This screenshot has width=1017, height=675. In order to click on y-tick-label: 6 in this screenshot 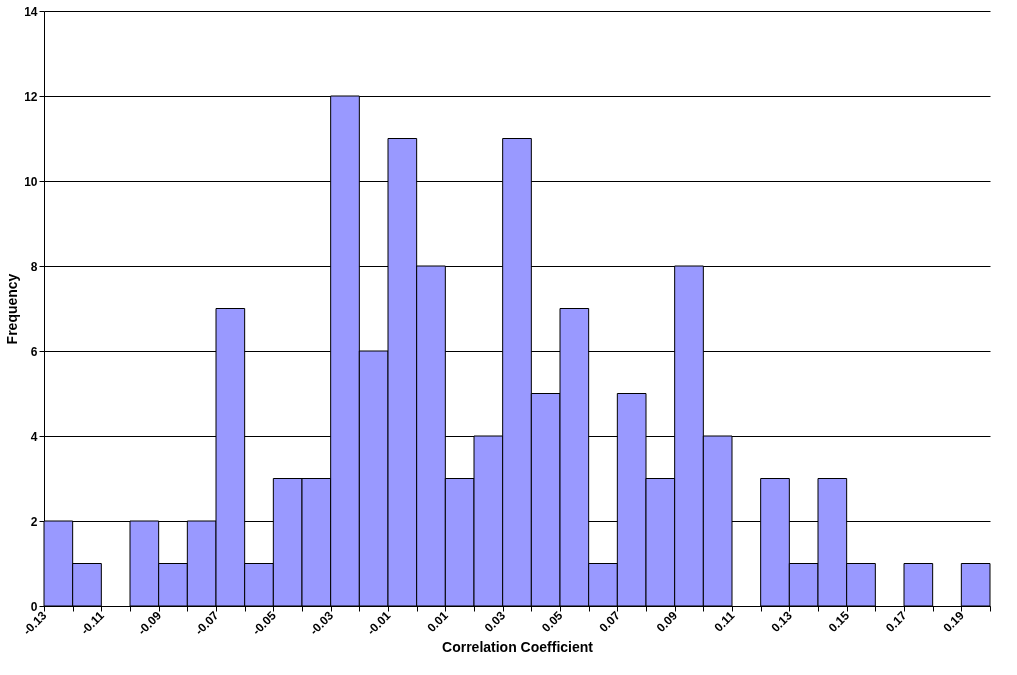, I will do `click(34, 351)`.